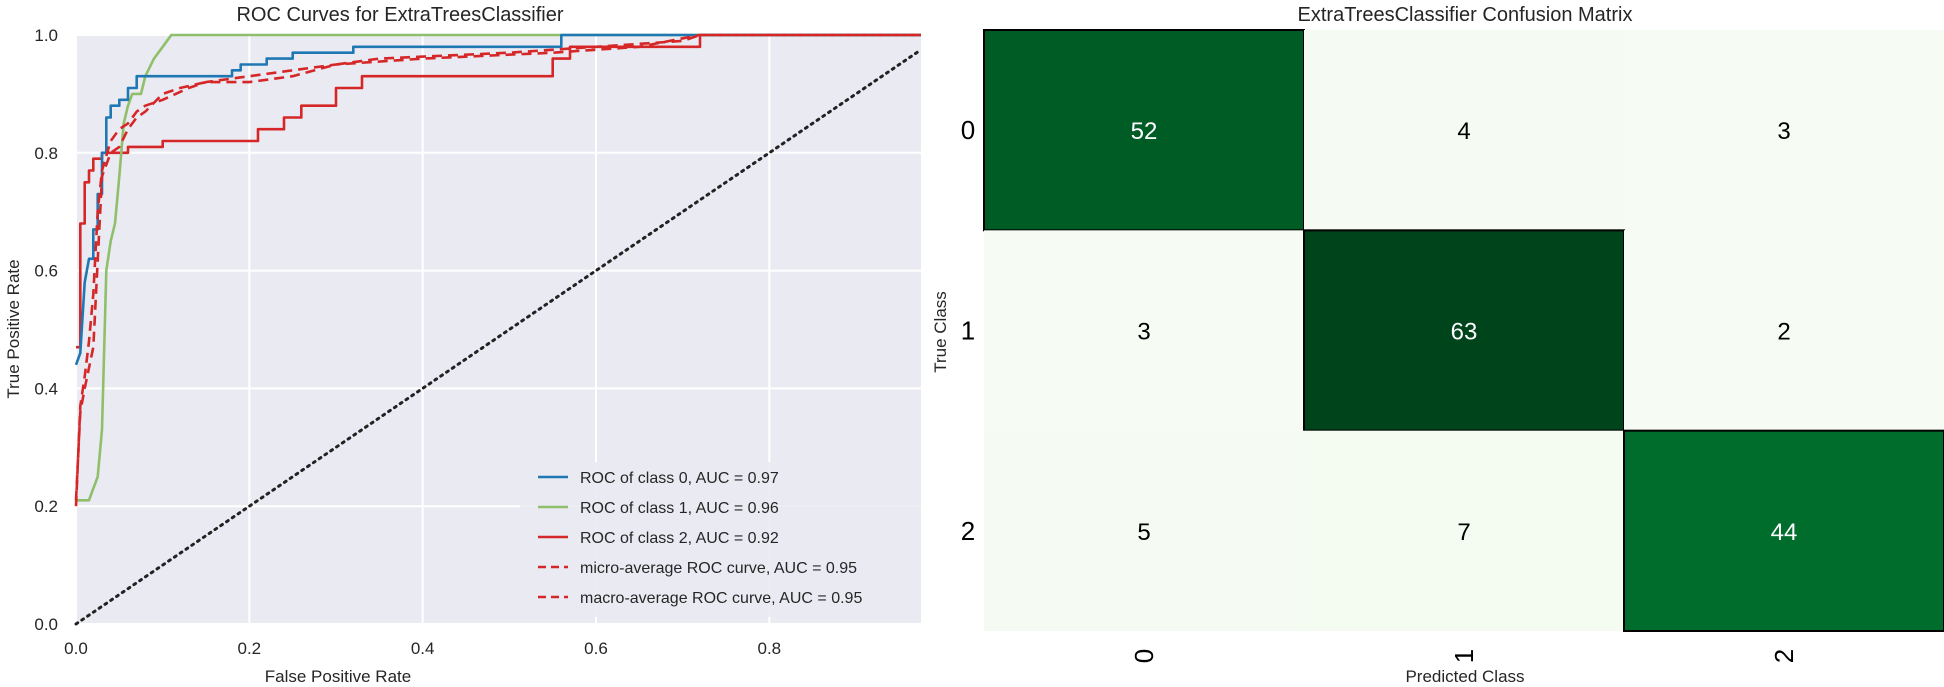 The height and width of the screenshot is (687, 1944). I want to click on roc-legend-label: ROC of class 2, AUC = 0.92, so click(679, 538).